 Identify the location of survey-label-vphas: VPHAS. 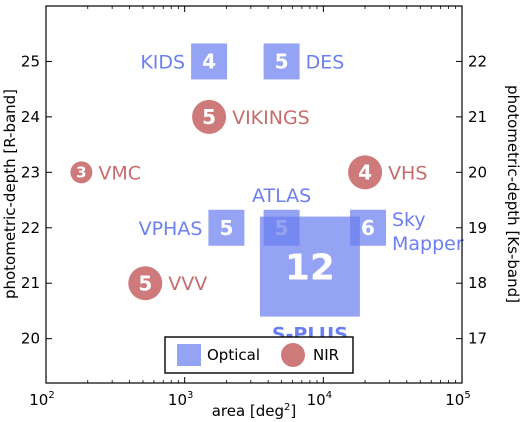
(171, 229).